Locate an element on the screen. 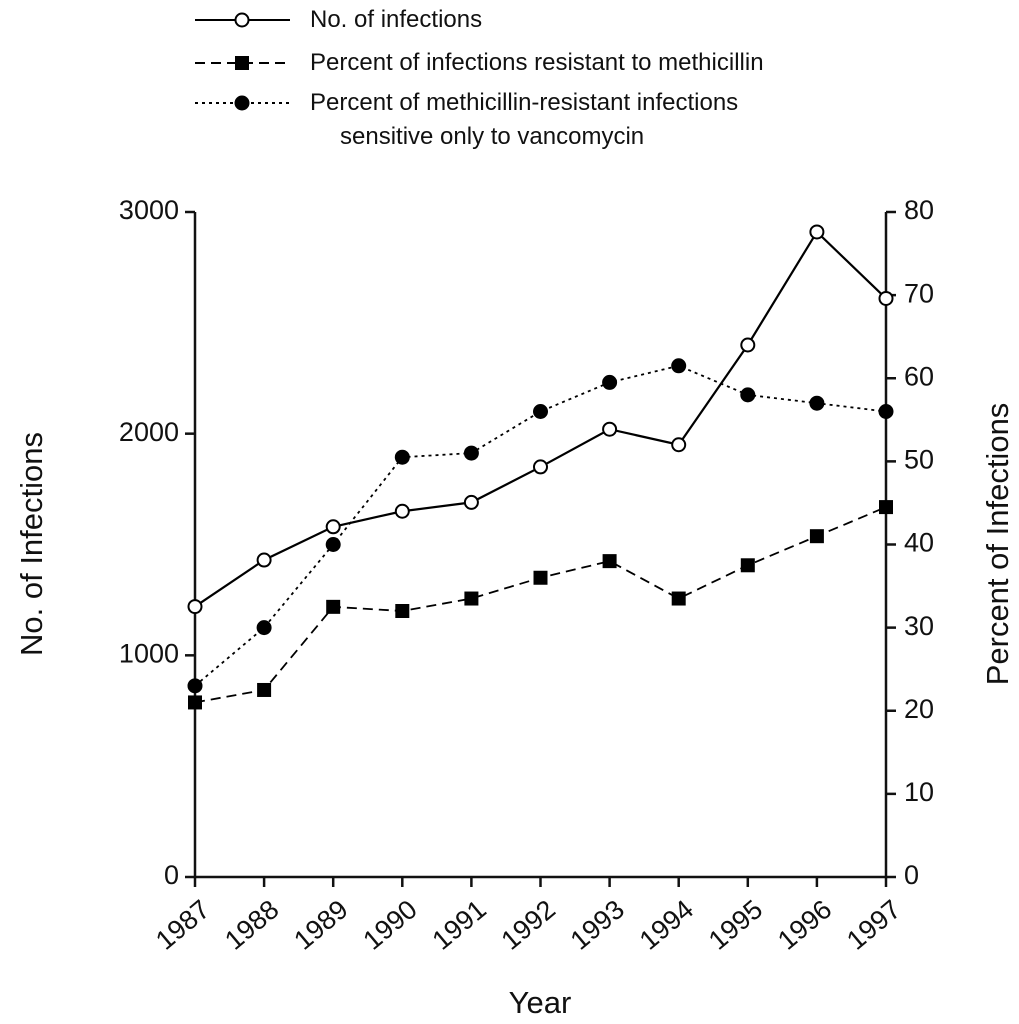  x-tick-label: 1992 is located at coordinates (528, 925).